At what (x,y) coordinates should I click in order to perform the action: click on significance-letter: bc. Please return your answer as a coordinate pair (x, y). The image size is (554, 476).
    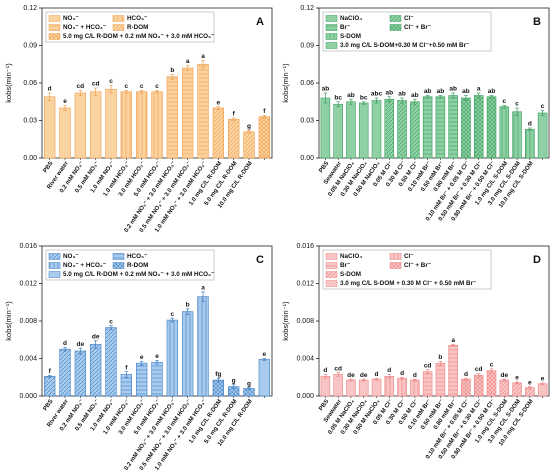
    Looking at the image, I should click on (338, 97).